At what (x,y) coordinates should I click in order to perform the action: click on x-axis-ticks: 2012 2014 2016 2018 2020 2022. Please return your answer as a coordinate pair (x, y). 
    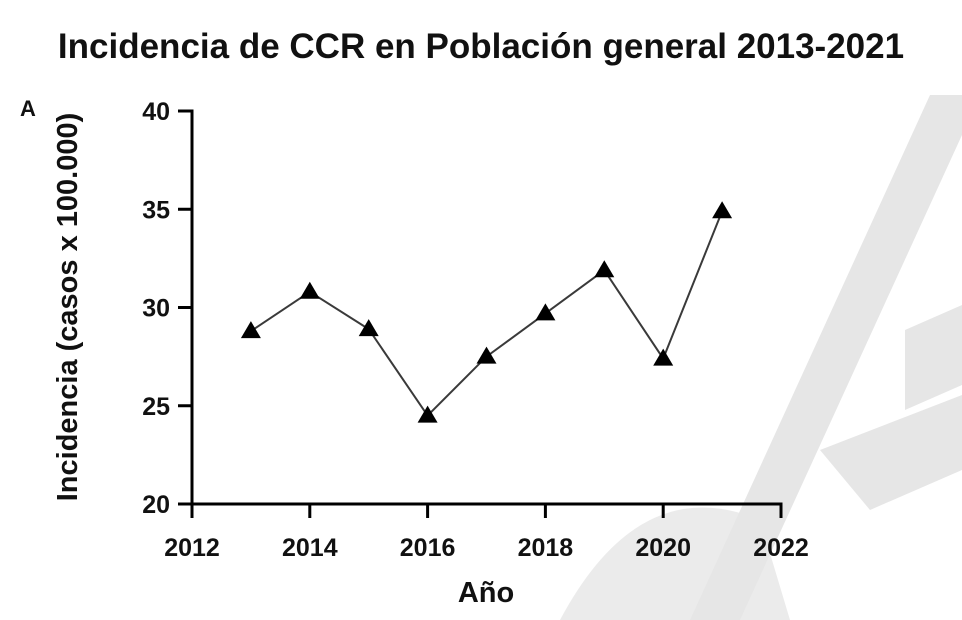
    Looking at the image, I should click on (486, 533).